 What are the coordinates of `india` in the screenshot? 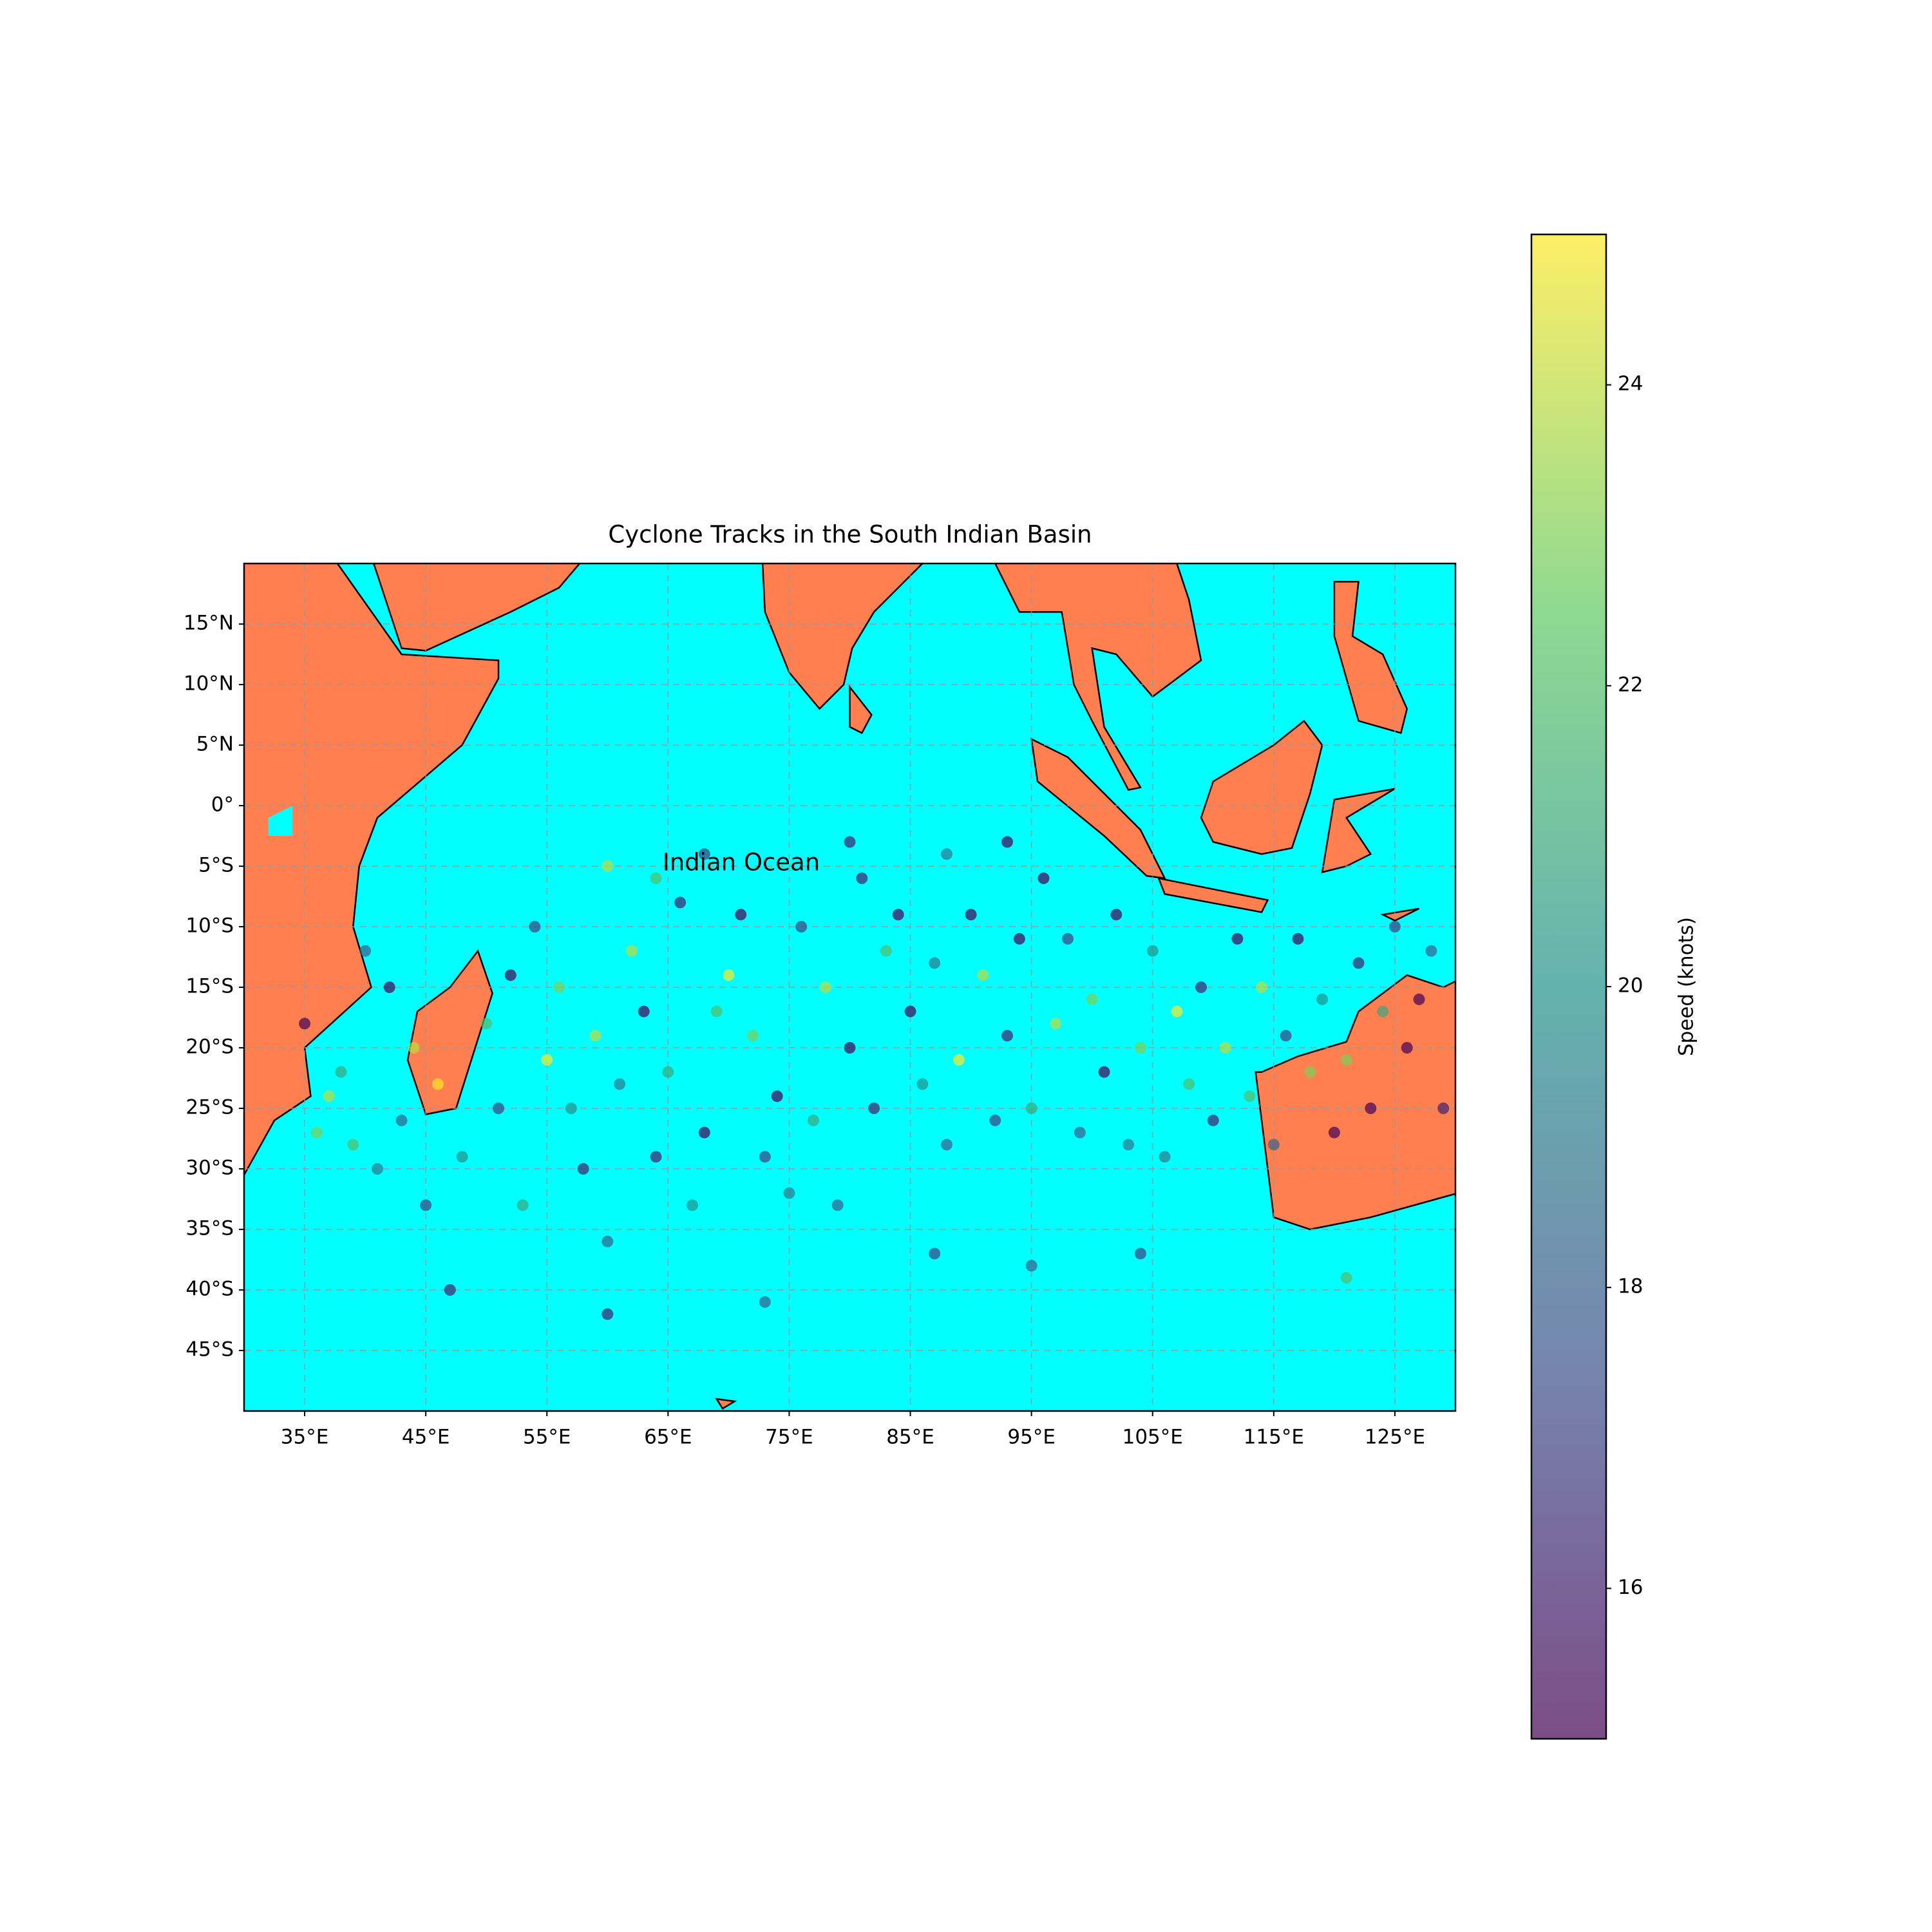 It's located at (842, 636).